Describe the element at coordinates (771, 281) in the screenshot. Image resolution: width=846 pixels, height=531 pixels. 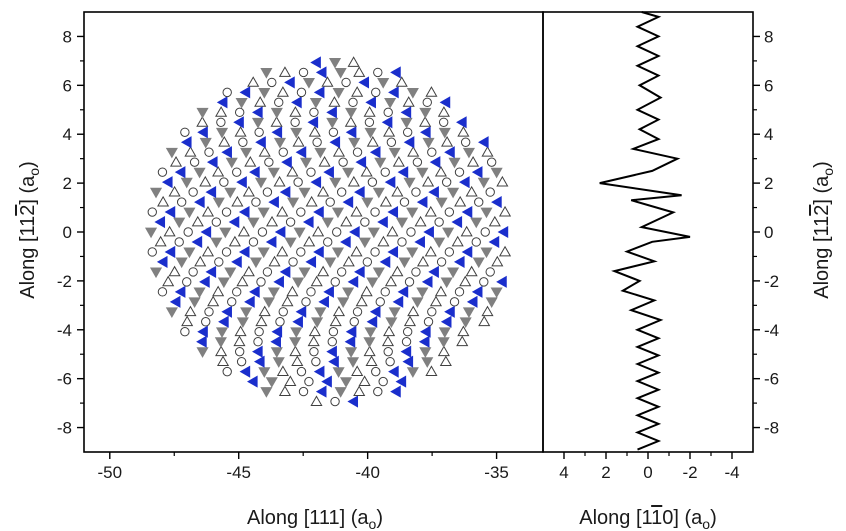
I see `right-y-tick-label: -2` at that location.